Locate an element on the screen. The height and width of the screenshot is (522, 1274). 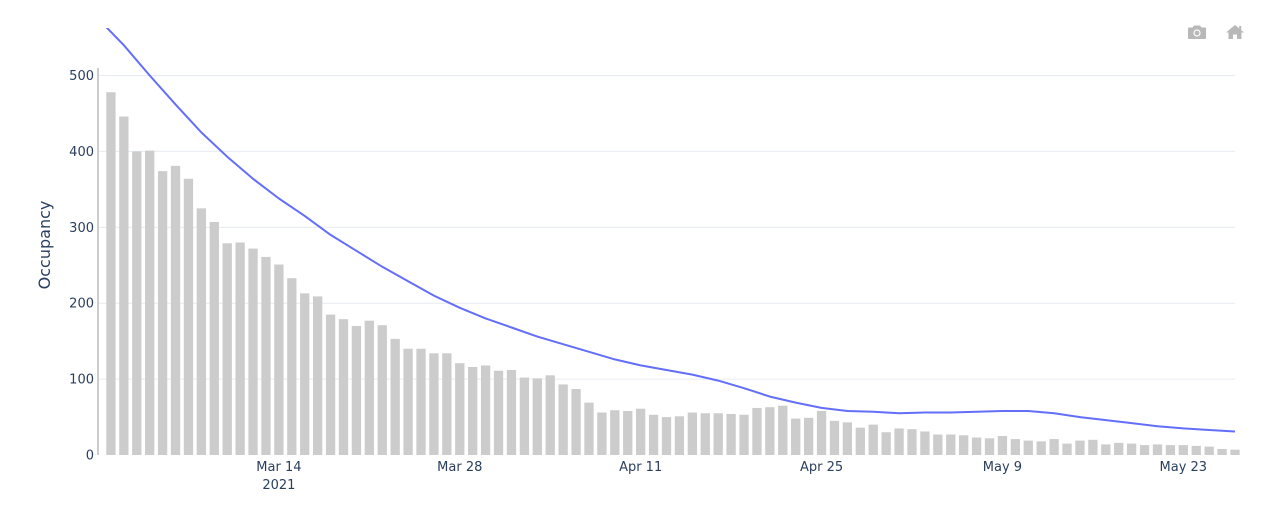
x-tick-label: Mar 28 is located at coordinates (459, 467).